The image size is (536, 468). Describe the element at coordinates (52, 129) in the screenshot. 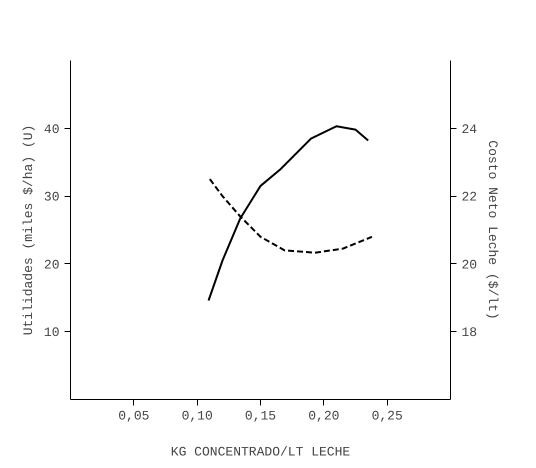

I see `y-tick-label: 40` at that location.